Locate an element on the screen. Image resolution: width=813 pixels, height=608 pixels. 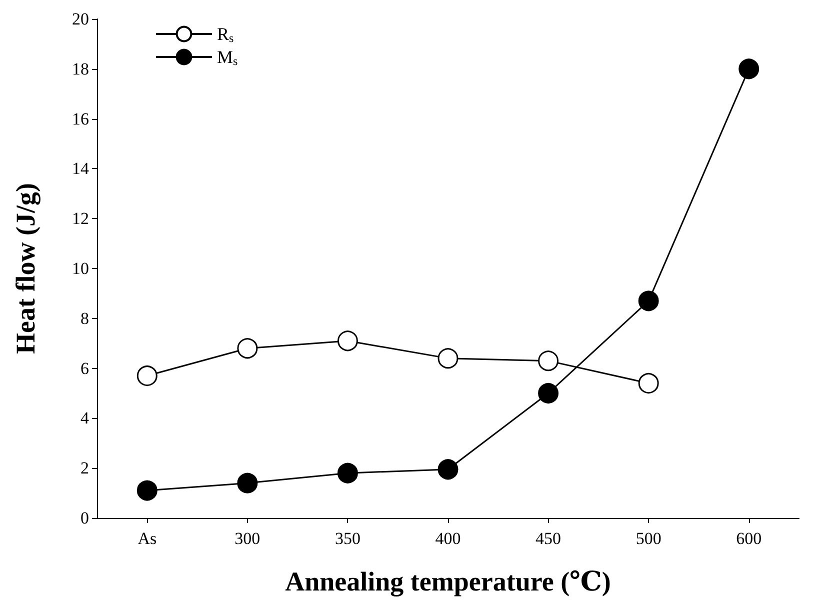
x-tick-label: 500 is located at coordinates (649, 538).